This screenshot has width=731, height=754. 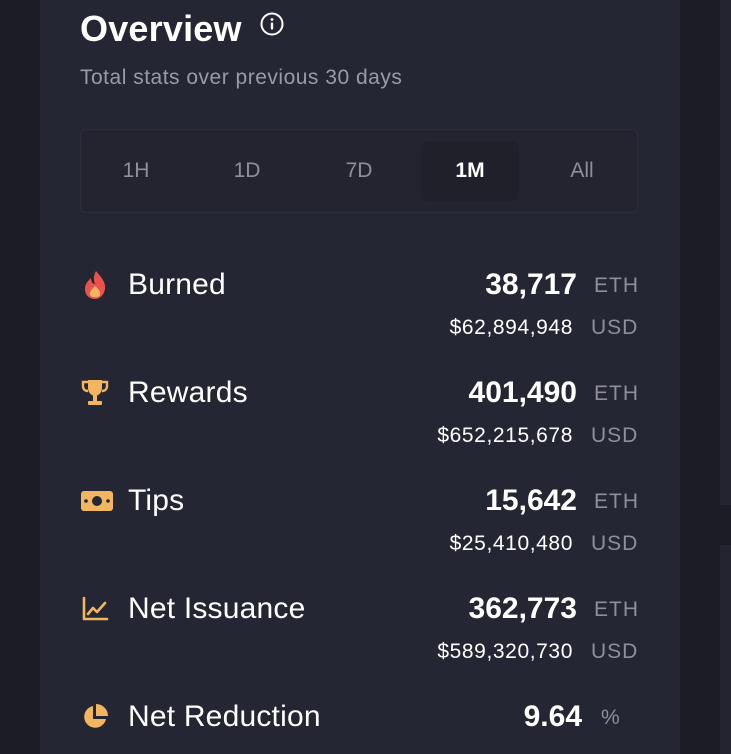 What do you see at coordinates (360, 306) in the screenshot?
I see `stat-row-burned: Burned 38,717 ETH $62,894,948 USD` at bounding box center [360, 306].